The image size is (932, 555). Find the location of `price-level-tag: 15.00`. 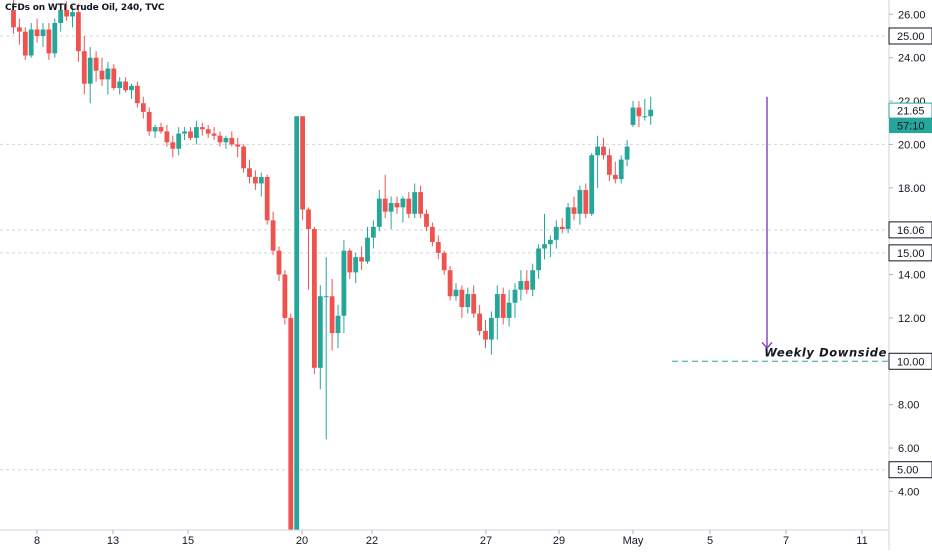

price-level-tag: 15.00 is located at coordinates (910, 253).